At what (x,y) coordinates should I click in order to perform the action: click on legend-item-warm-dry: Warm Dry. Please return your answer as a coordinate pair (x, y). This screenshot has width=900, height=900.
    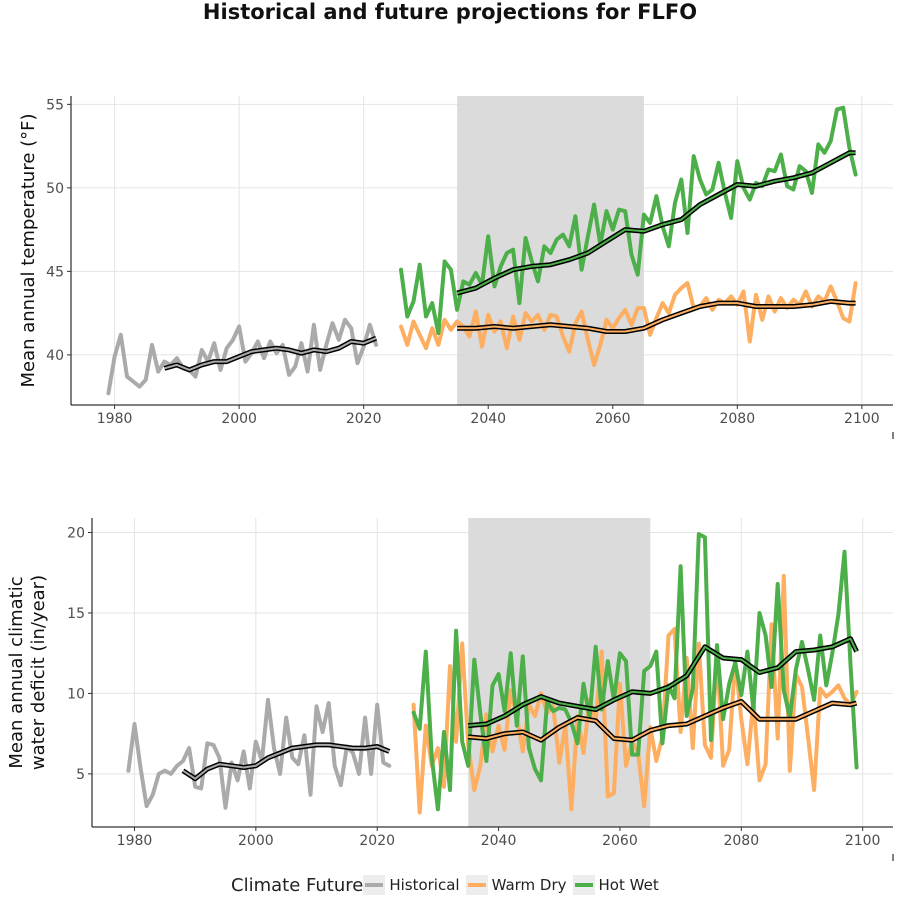
    Looking at the image, I should click on (519, 885).